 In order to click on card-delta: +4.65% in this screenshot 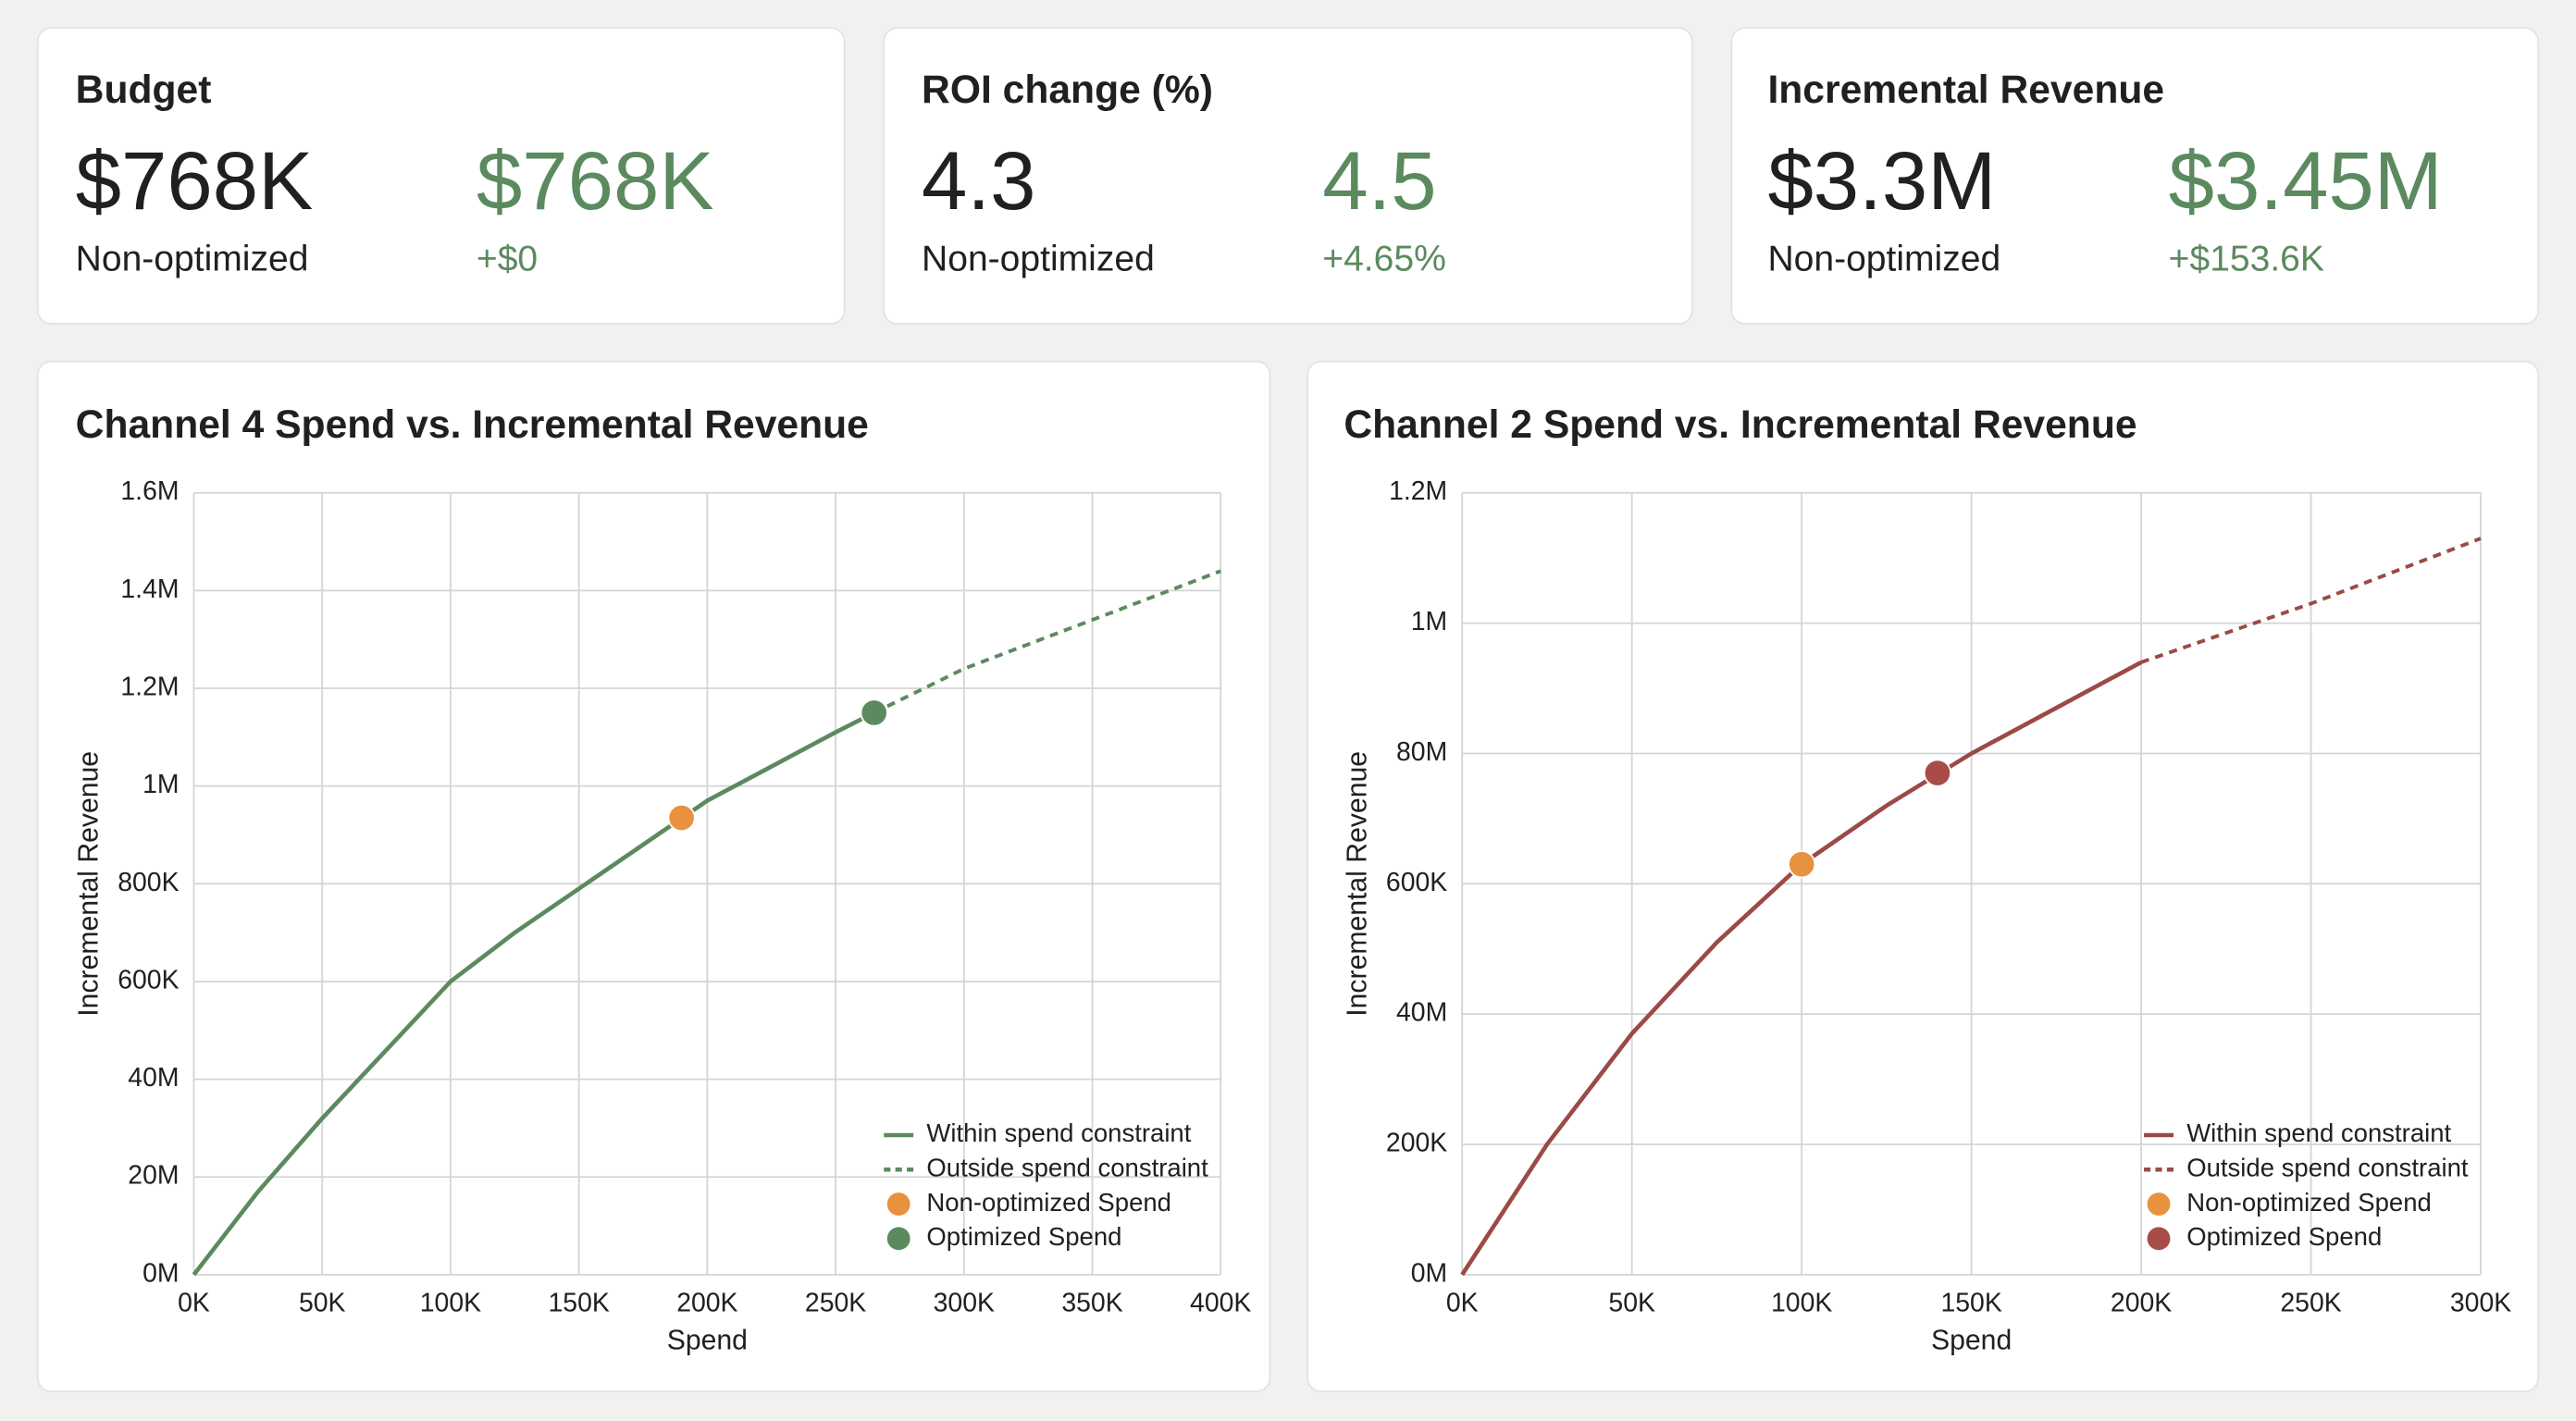, I will do `click(1384, 260)`.